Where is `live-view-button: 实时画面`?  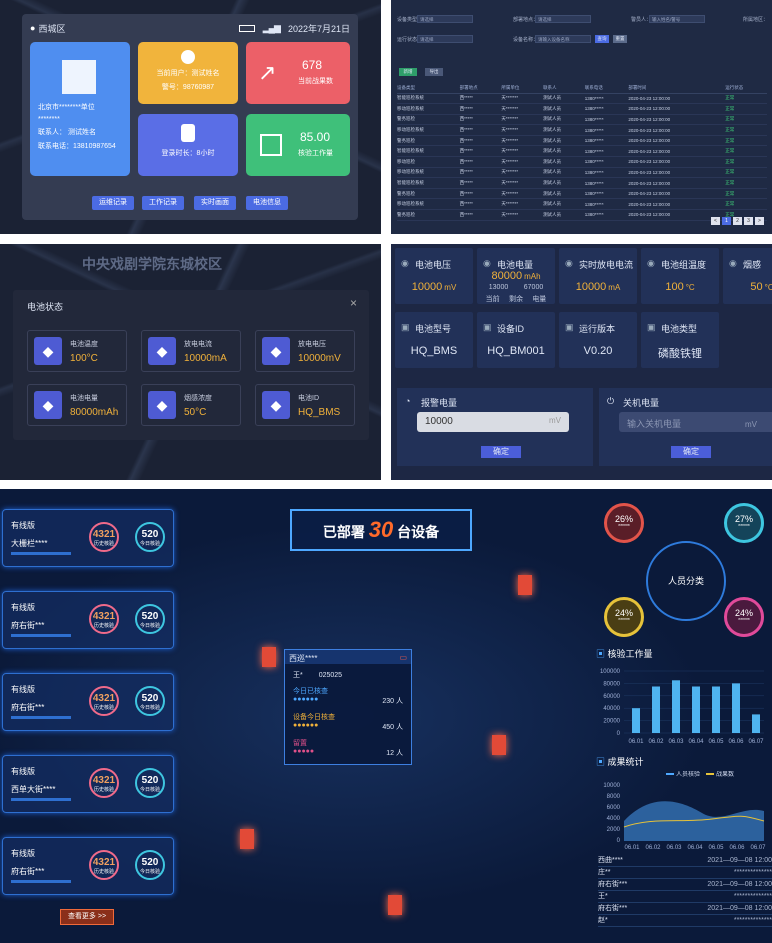
live-view-button: 实时画面 is located at coordinates (215, 203).